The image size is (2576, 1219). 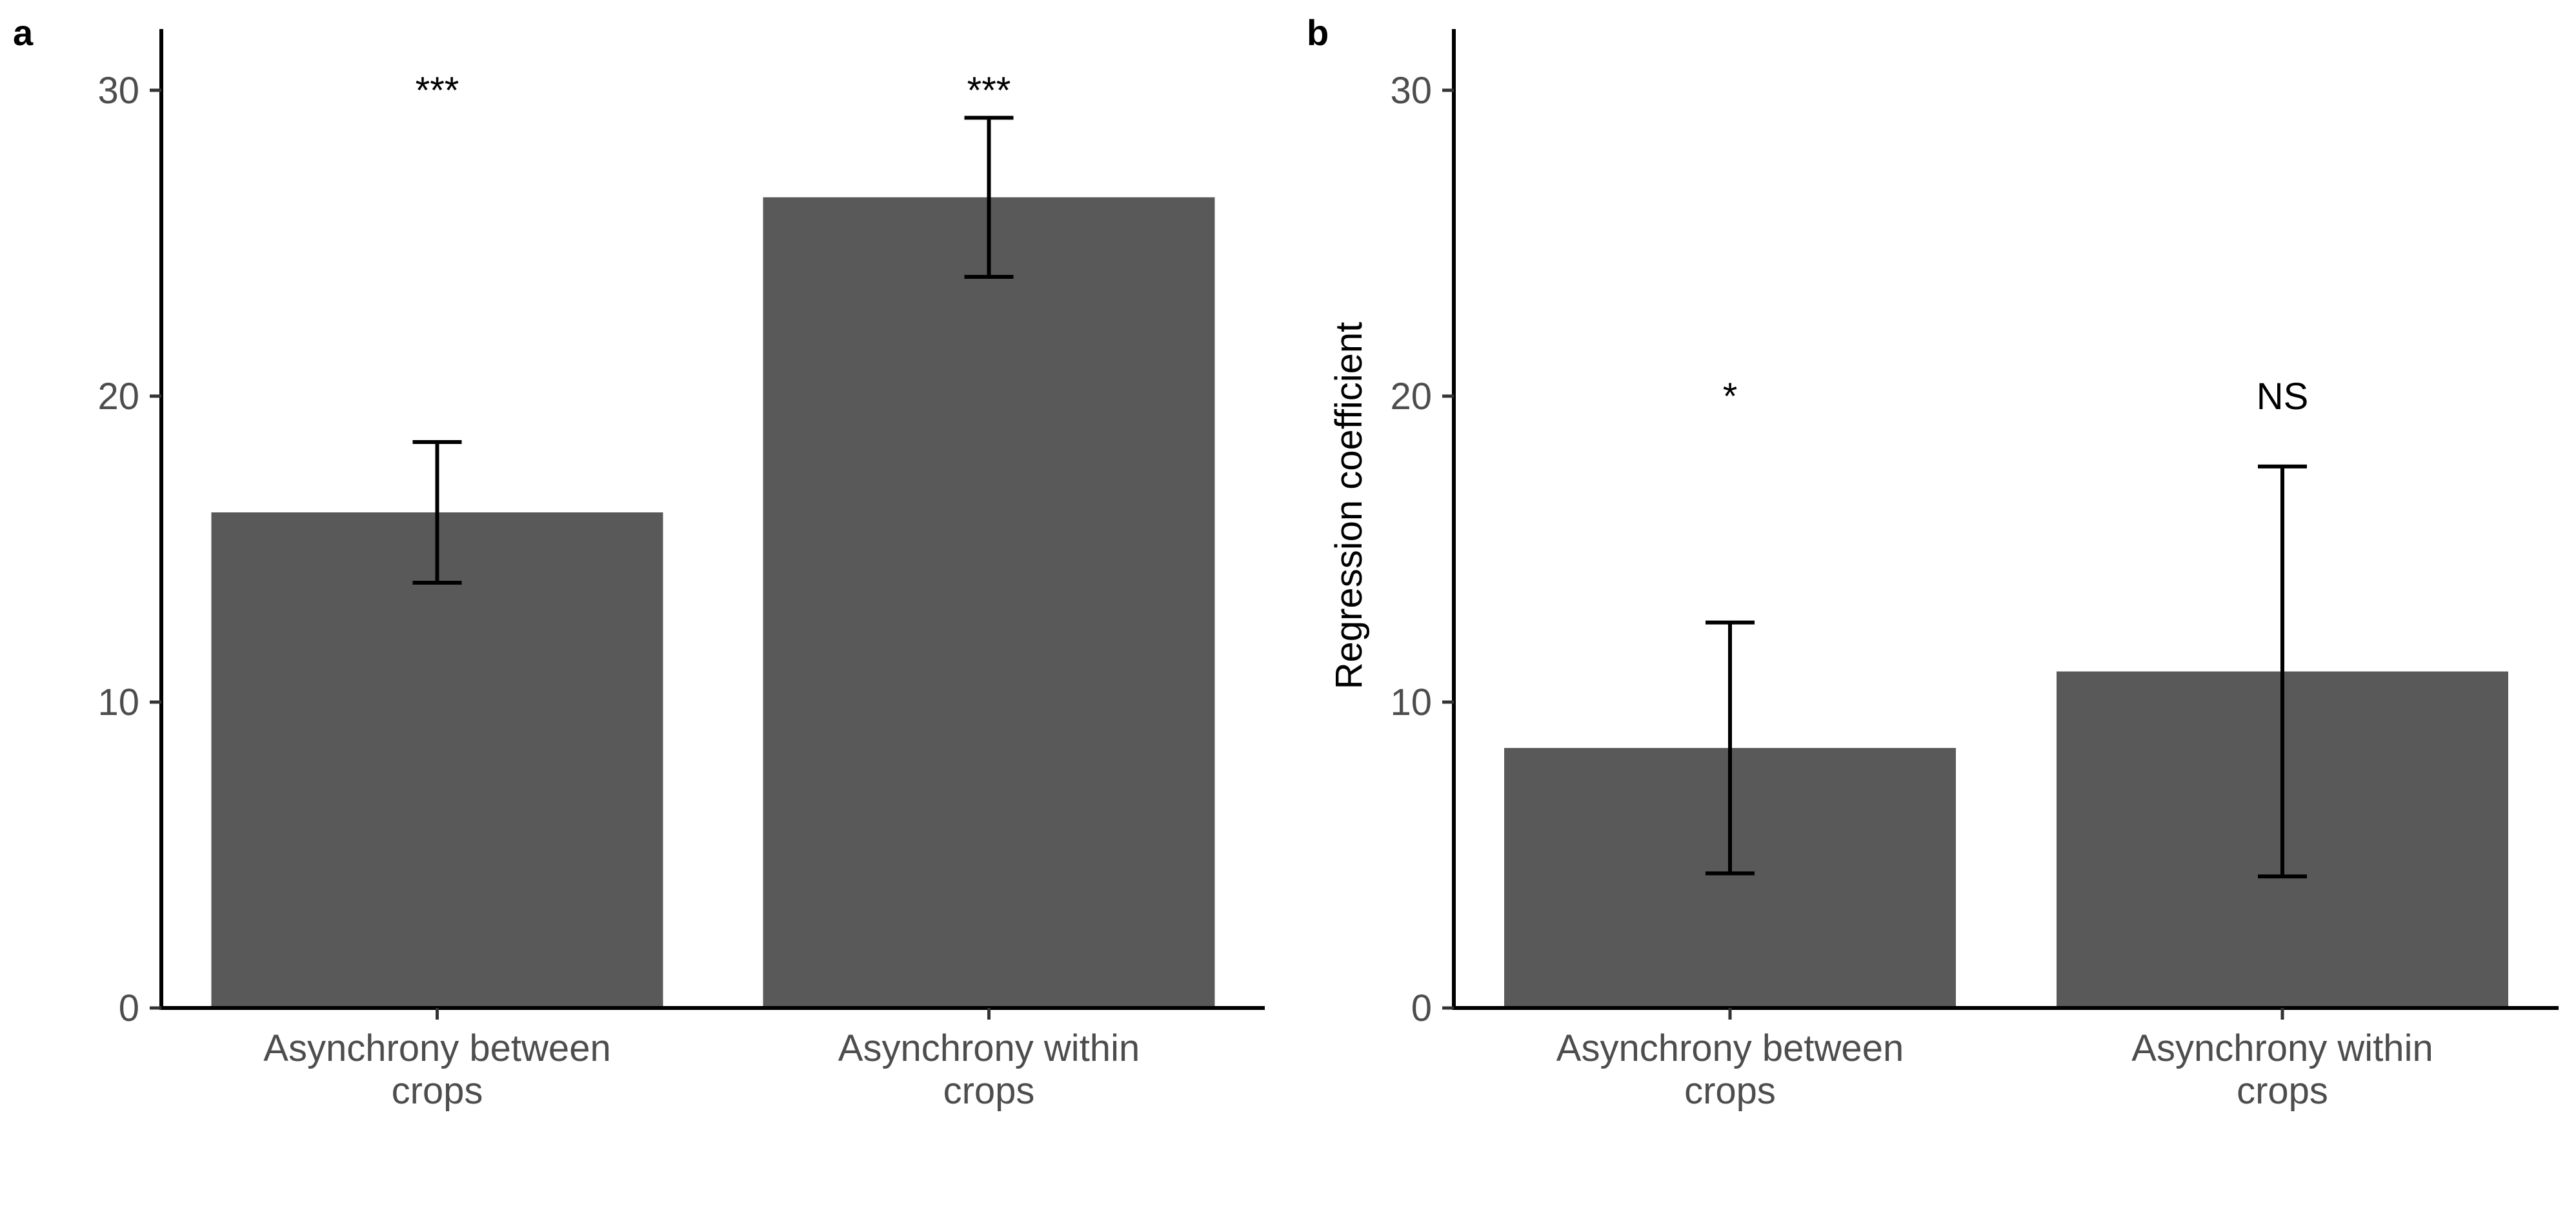 I want to click on significance-label: *, so click(x=1730, y=397).